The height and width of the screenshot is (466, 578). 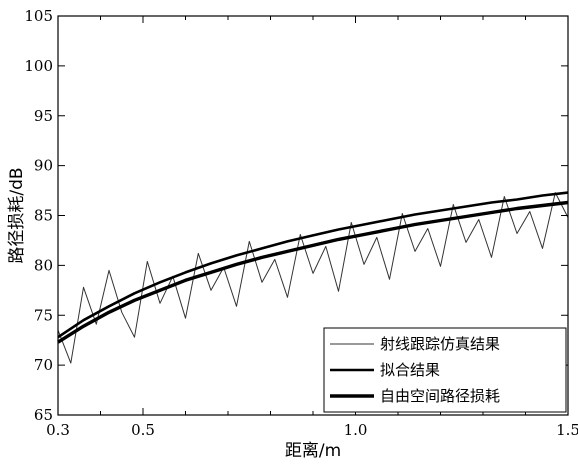 What do you see at coordinates (43, 166) in the screenshot?
I see `y-tick-label: 90` at bounding box center [43, 166].